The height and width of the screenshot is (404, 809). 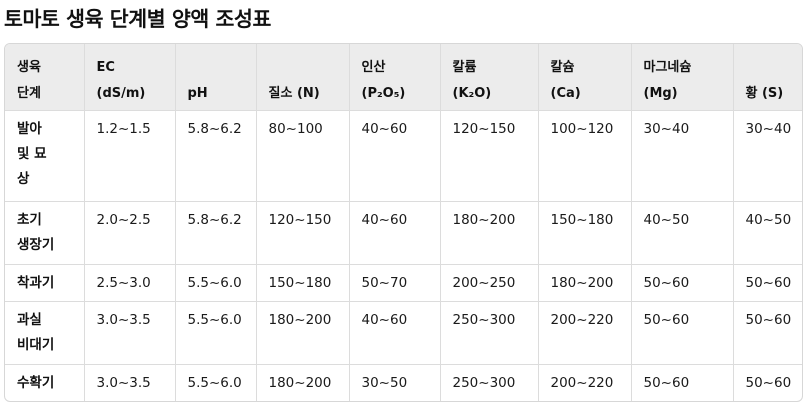 I want to click on header-ph-label: pH, so click(x=197, y=93).